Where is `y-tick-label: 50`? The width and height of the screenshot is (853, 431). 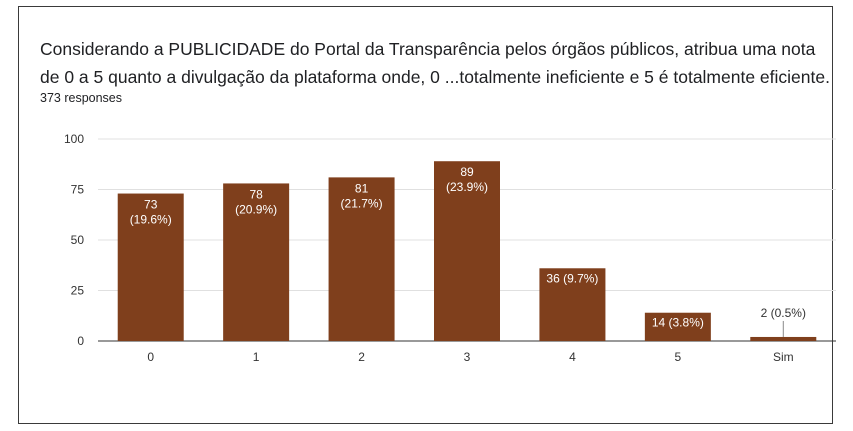
y-tick-label: 50 is located at coordinates (78, 240).